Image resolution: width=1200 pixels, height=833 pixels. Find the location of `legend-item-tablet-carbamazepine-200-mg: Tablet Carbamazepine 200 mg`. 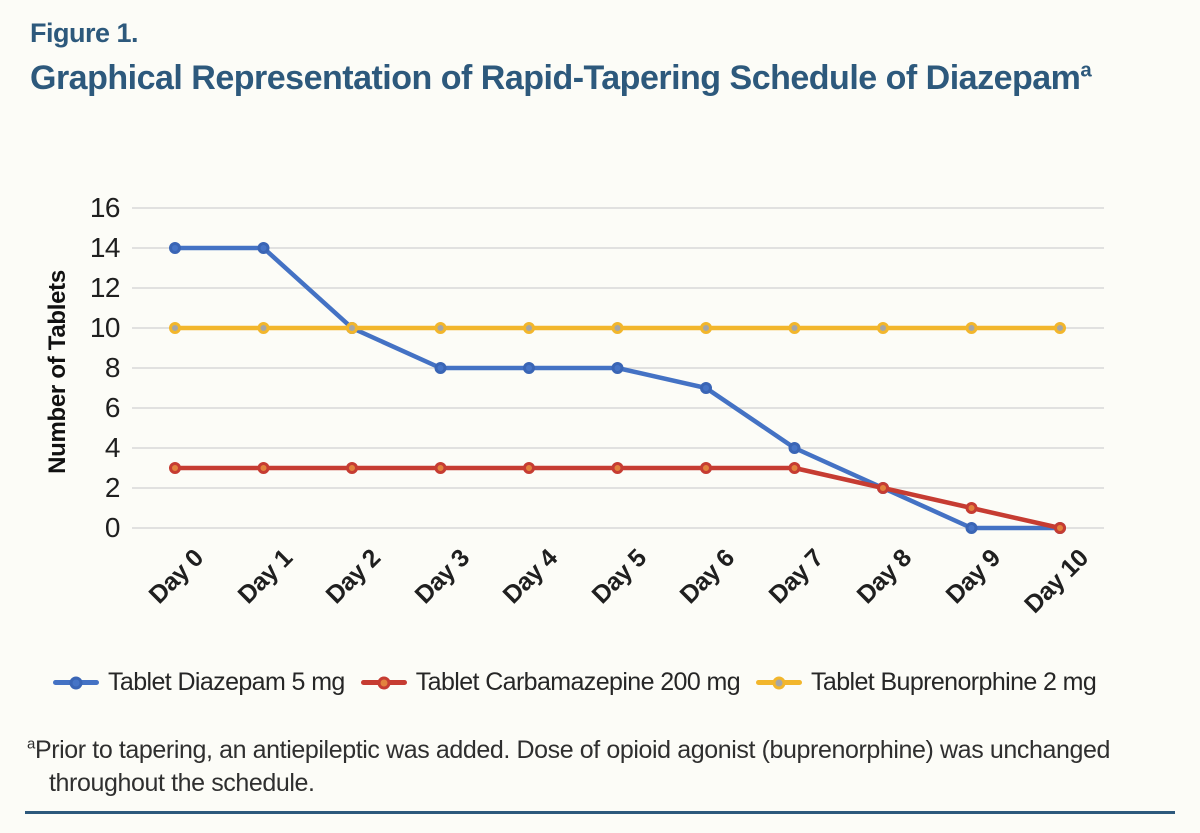

legend-item-tablet-carbamazepine-200-mg: Tablet Carbamazepine 200 mg is located at coordinates (550, 682).